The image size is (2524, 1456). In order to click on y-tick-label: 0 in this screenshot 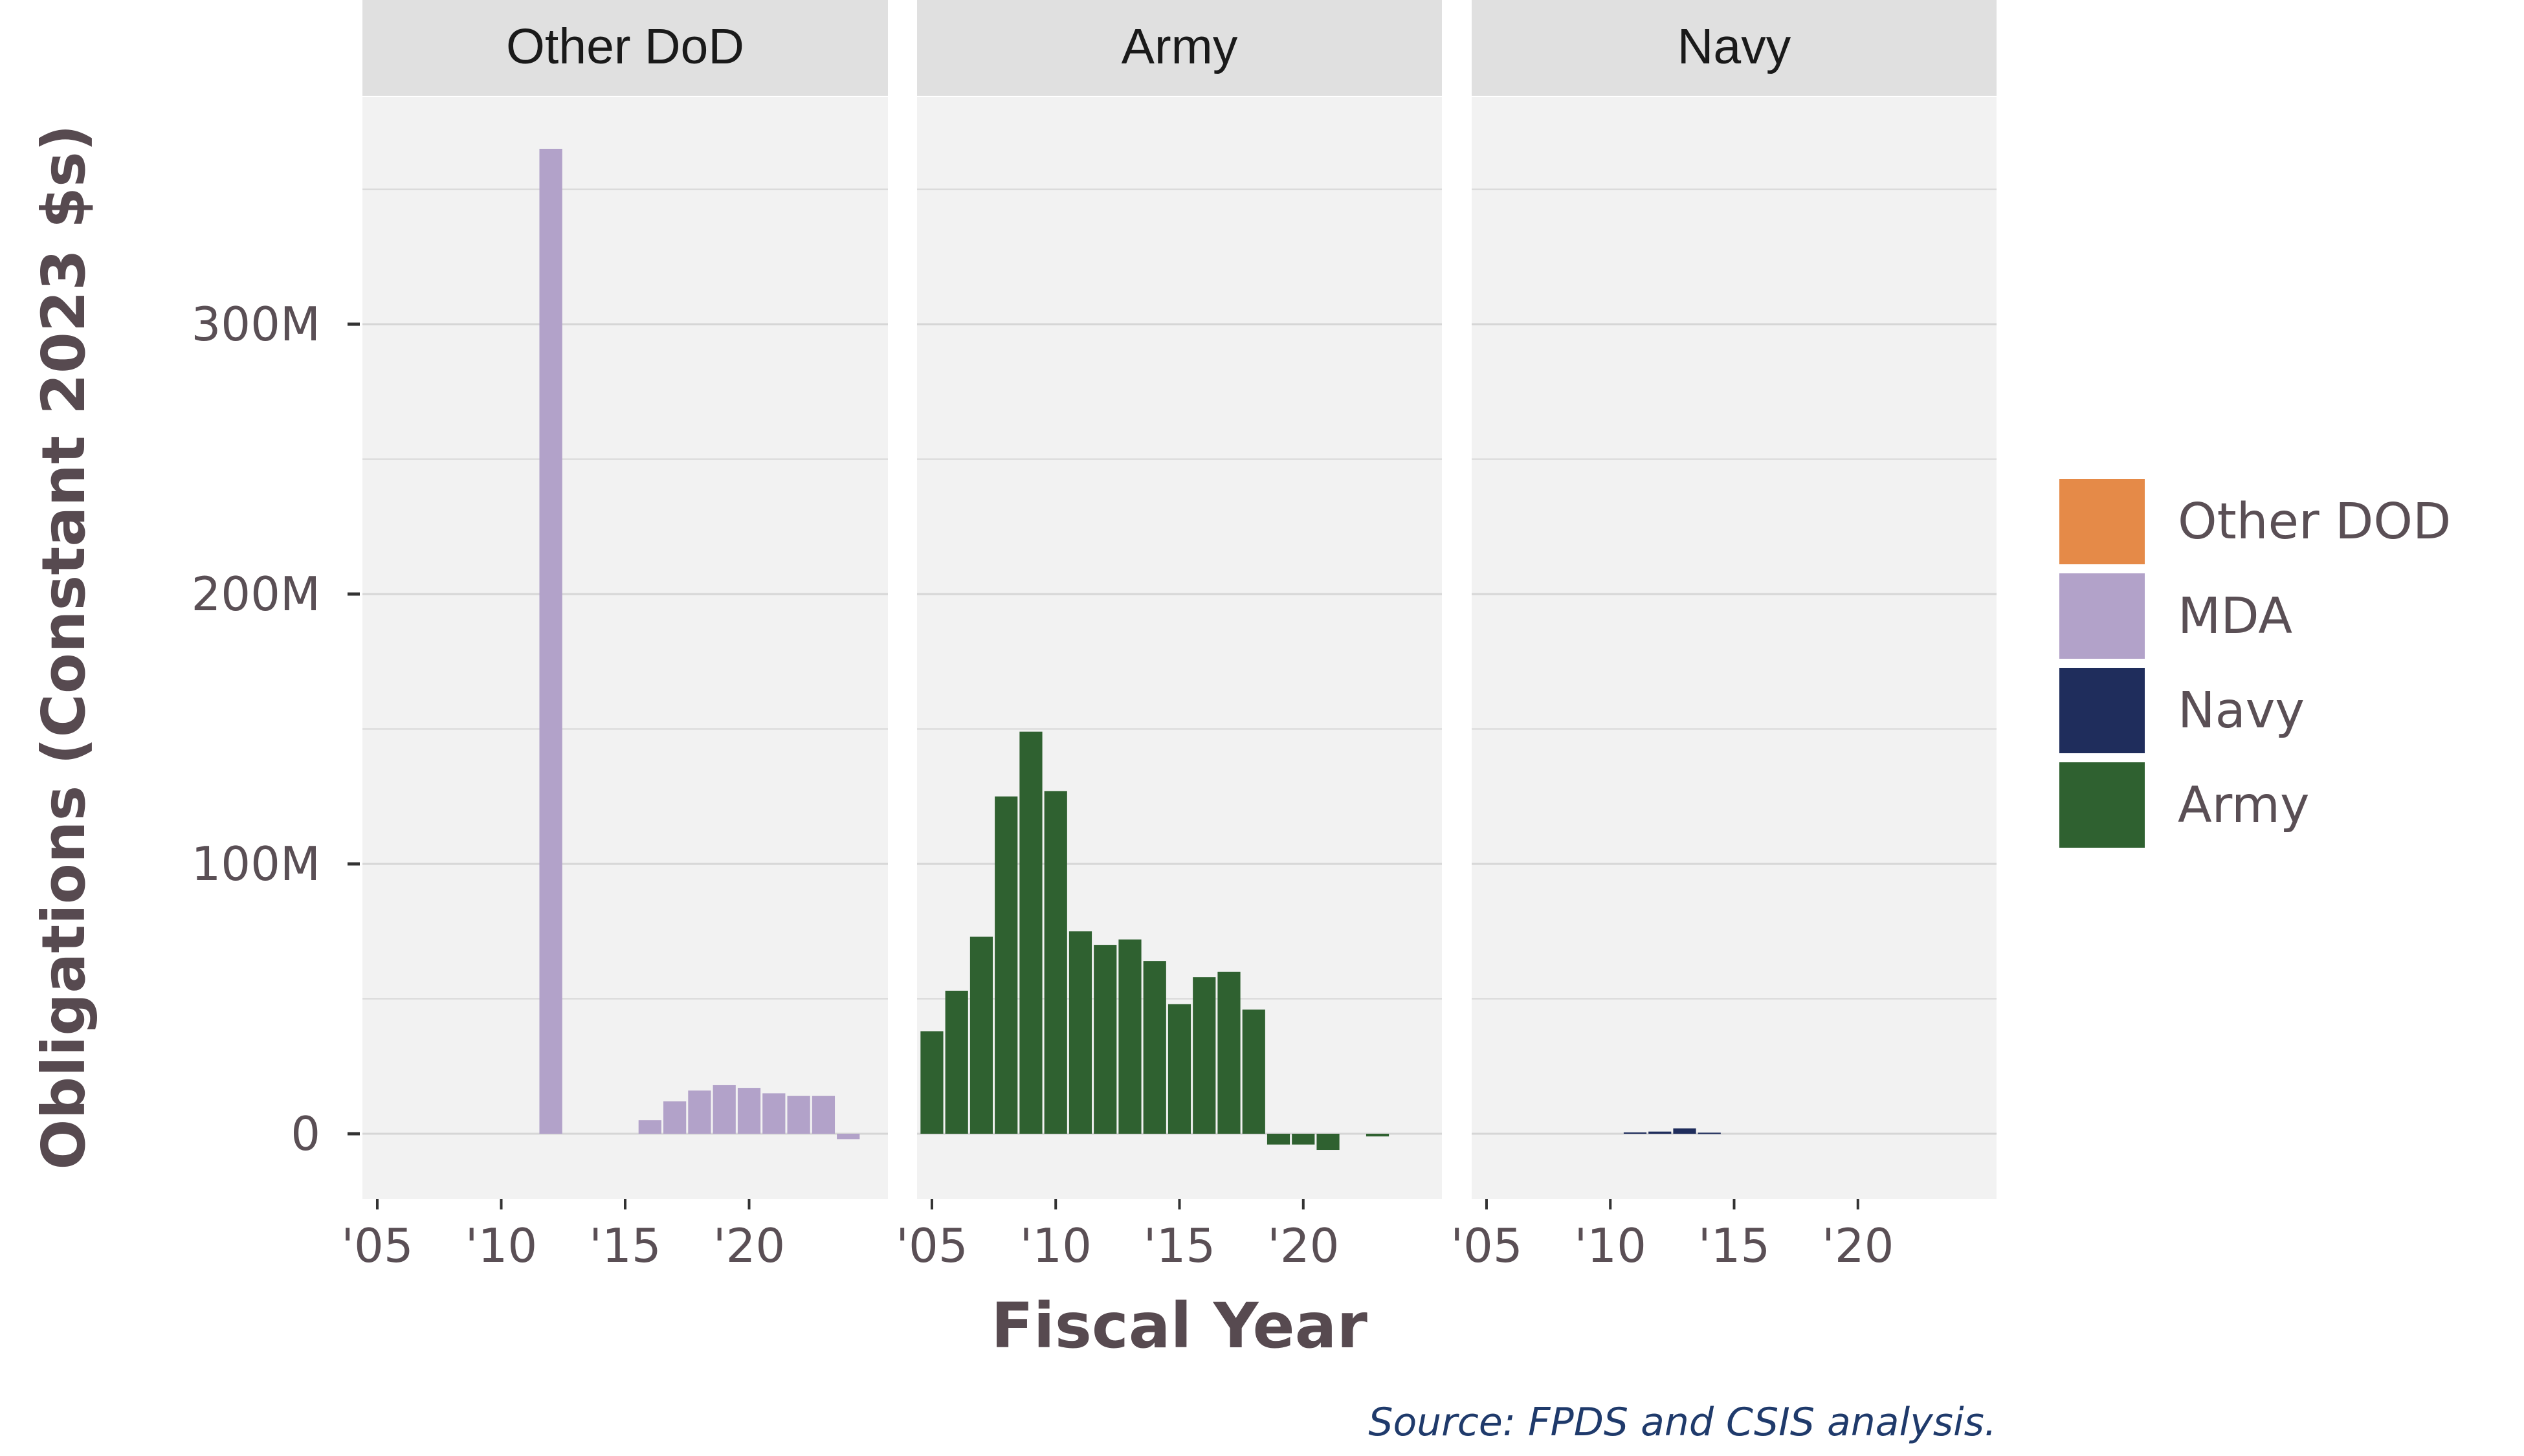, I will do `click(305, 1134)`.